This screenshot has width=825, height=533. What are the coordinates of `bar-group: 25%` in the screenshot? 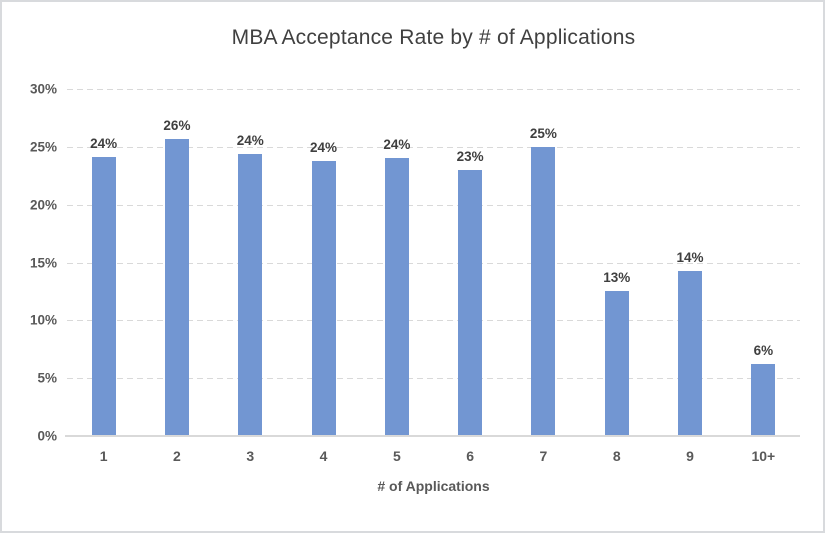 It's located at (543, 262).